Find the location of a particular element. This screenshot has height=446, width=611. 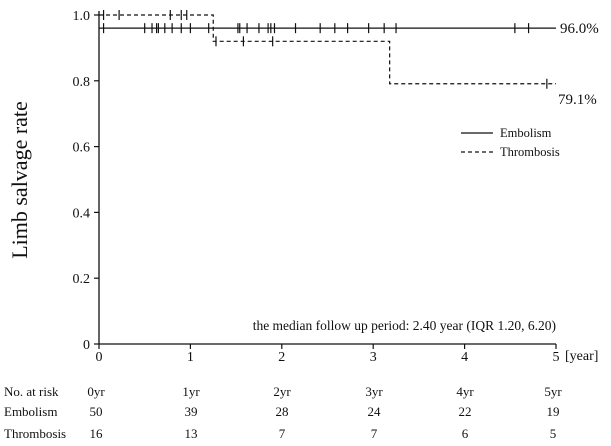

risk-row-embolism: Embolism 50 39 28 24 22 19 is located at coordinates (305, 414).